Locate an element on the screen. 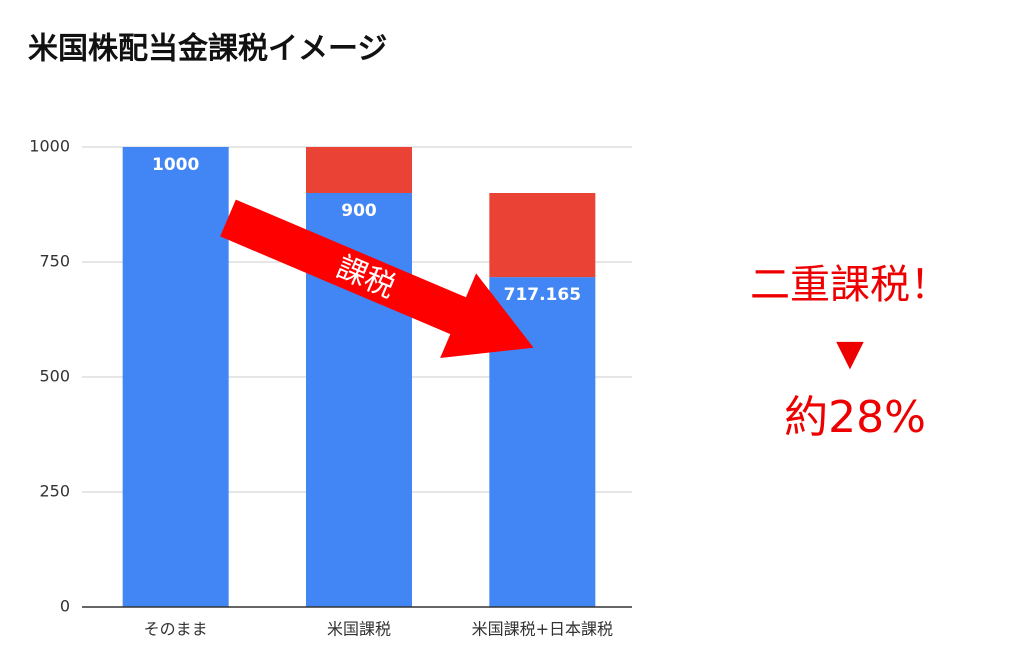  chart-title: 米国株配当金課税イメージ is located at coordinates (207, 49).